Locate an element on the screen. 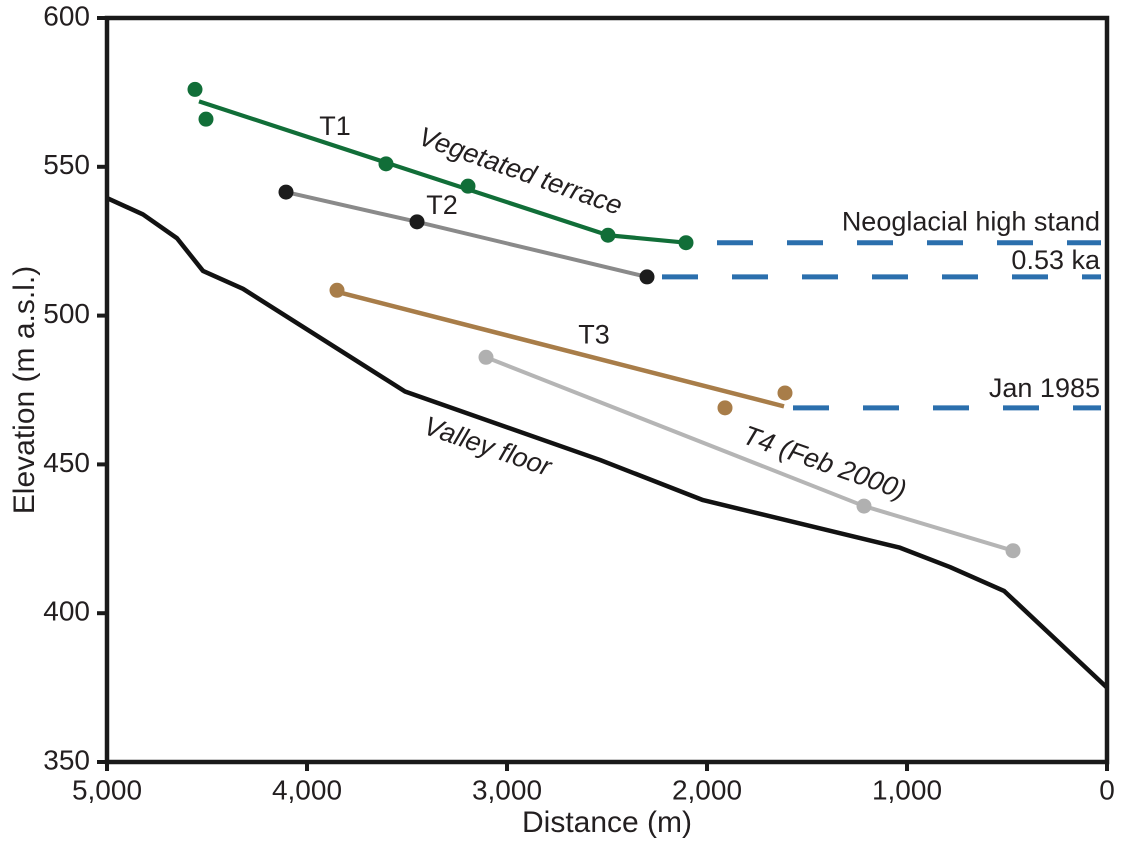 Image resolution: width=1128 pixels, height=846 pixels. y-tick-label: 400 is located at coordinates (66, 611).